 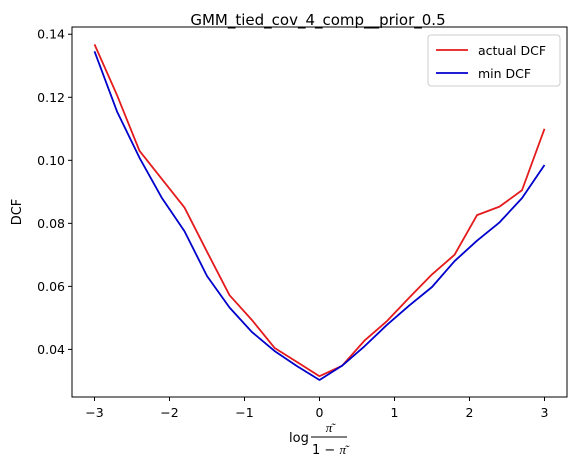 I want to click on x-tick-label: 1, so click(x=395, y=412).